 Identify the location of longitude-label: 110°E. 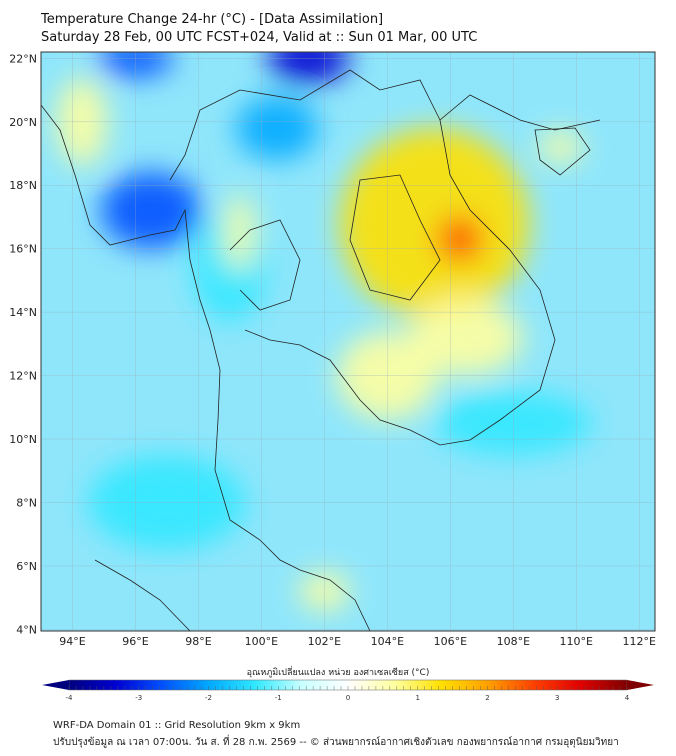
(576, 641).